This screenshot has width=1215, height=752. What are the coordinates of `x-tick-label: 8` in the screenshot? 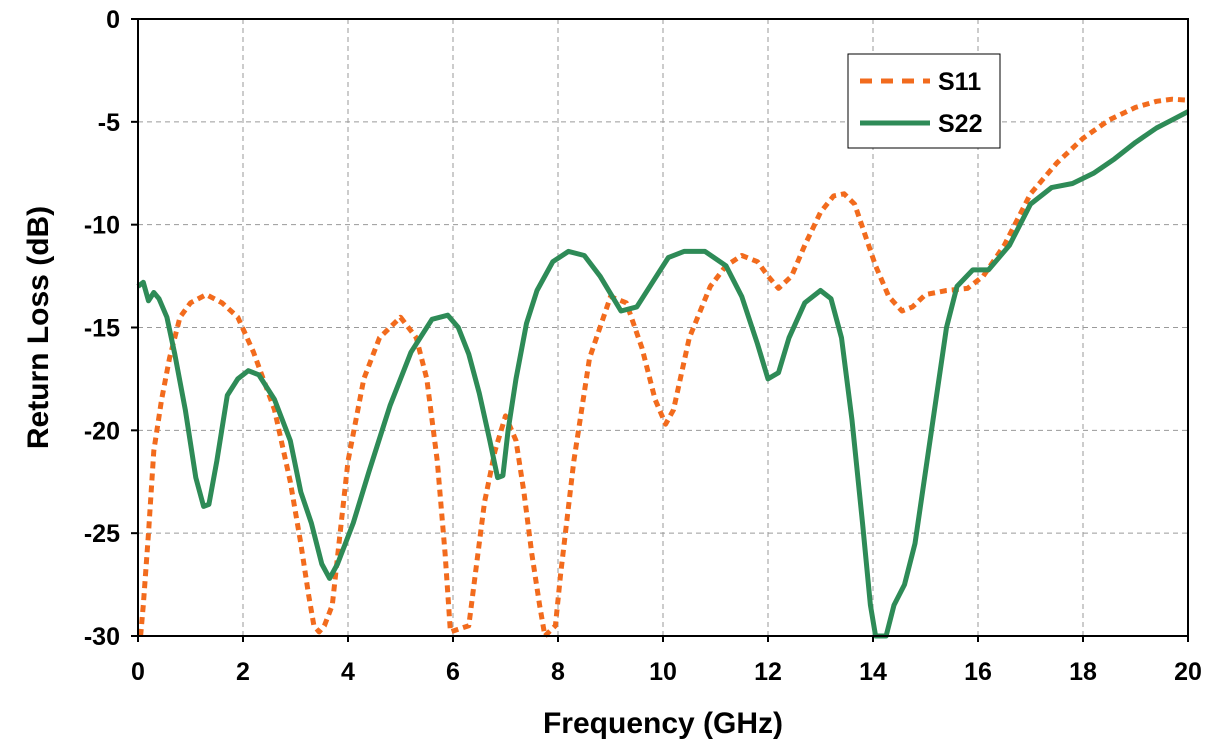 It's located at (558, 672).